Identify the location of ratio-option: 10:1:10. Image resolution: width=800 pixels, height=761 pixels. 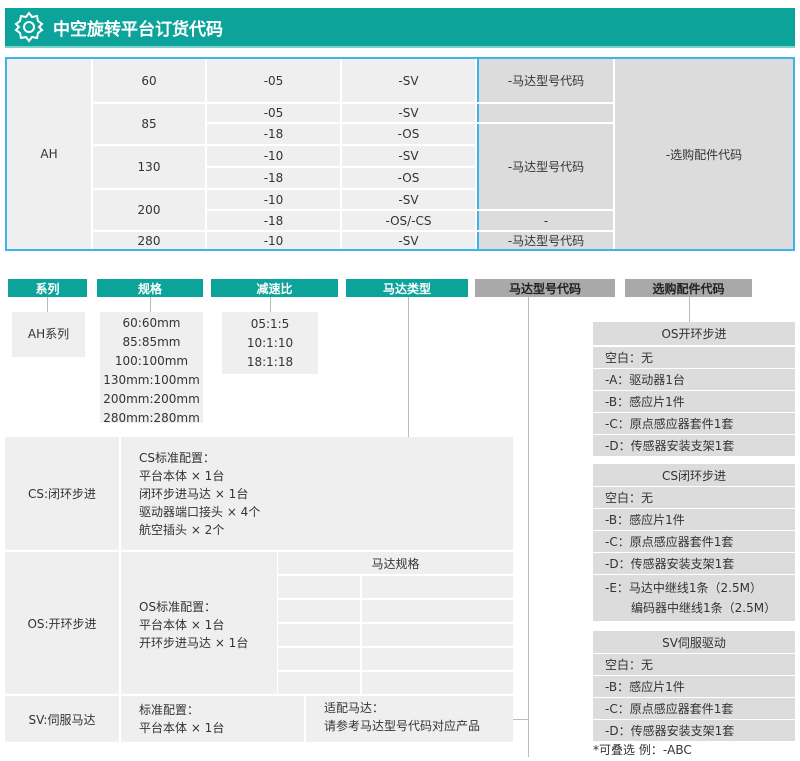
(270, 343).